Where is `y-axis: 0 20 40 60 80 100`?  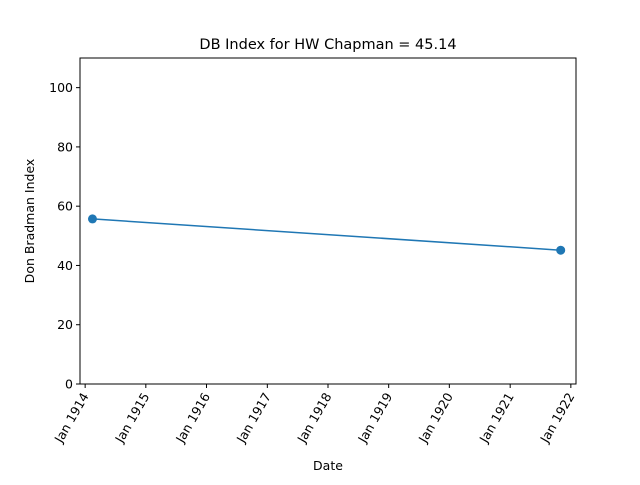 y-axis: 0 20 40 60 80 100 is located at coordinates (64, 236).